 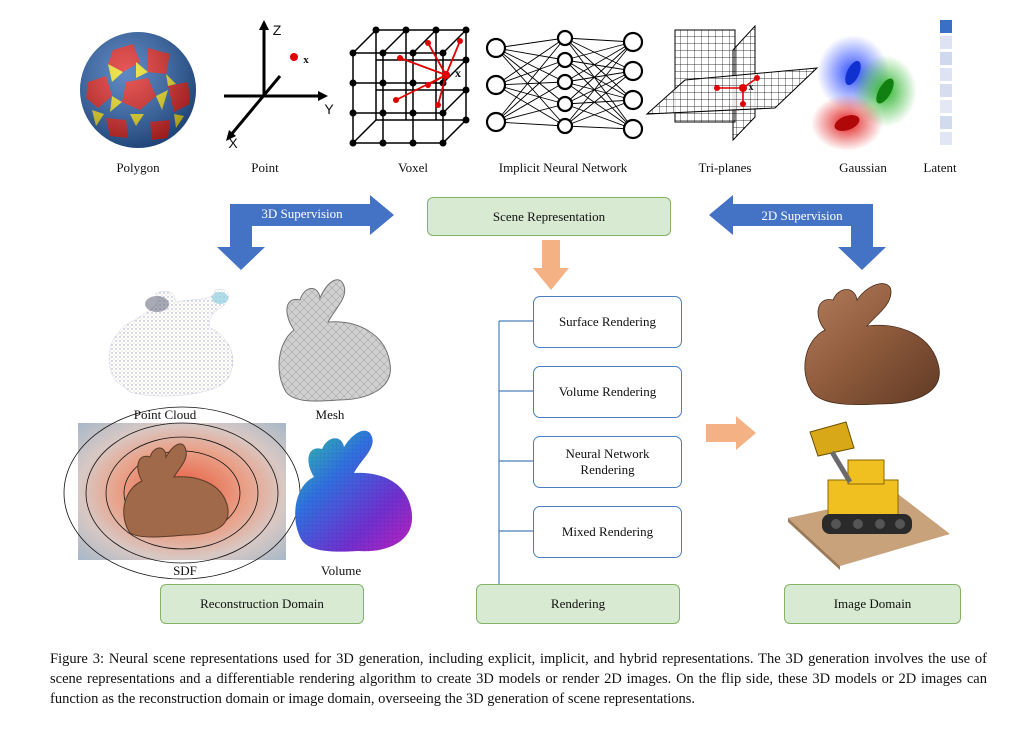 I want to click on volume-rendering-box: Volume Rendering, so click(x=607, y=392).